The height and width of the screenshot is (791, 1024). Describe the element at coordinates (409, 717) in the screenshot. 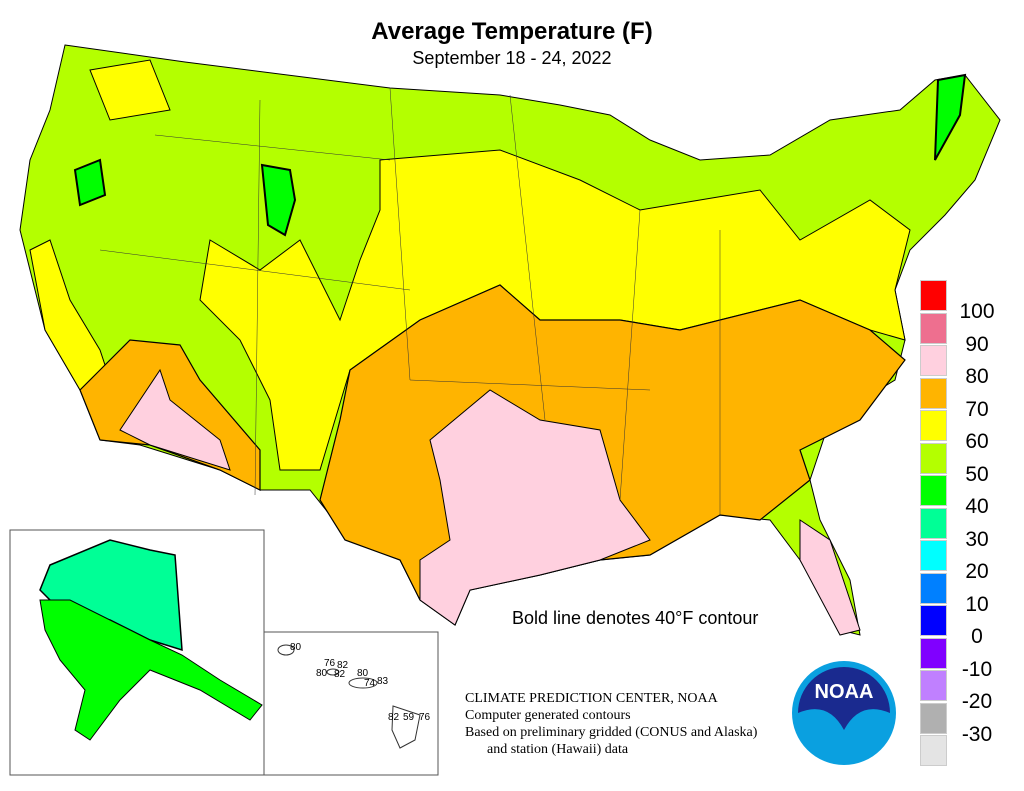

I see `hawaii-value: 59` at that location.